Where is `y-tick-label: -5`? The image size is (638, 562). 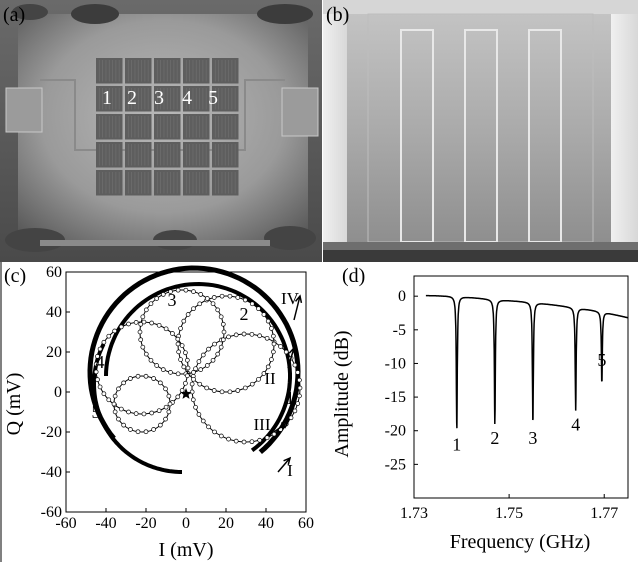 y-tick-label: -5 is located at coordinates (399, 330).